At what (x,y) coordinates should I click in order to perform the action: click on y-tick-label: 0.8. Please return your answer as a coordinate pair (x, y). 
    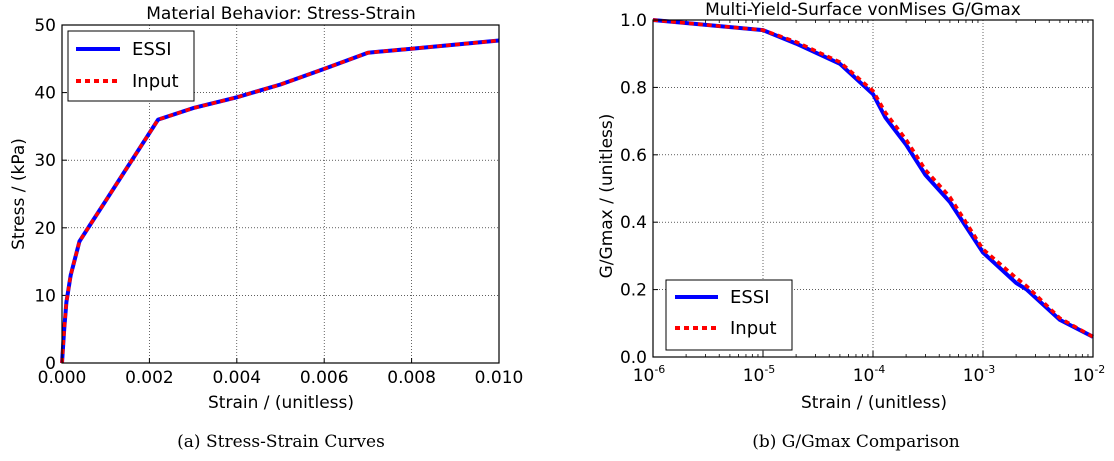
    Looking at the image, I should click on (633, 88).